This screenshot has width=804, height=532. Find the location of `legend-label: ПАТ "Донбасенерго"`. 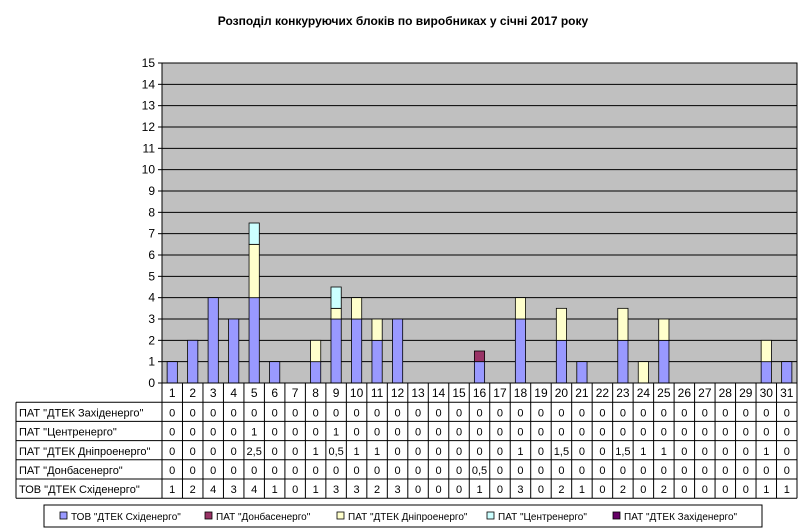

legend-label: ПАТ "Донбасенерго" is located at coordinates (263, 517).